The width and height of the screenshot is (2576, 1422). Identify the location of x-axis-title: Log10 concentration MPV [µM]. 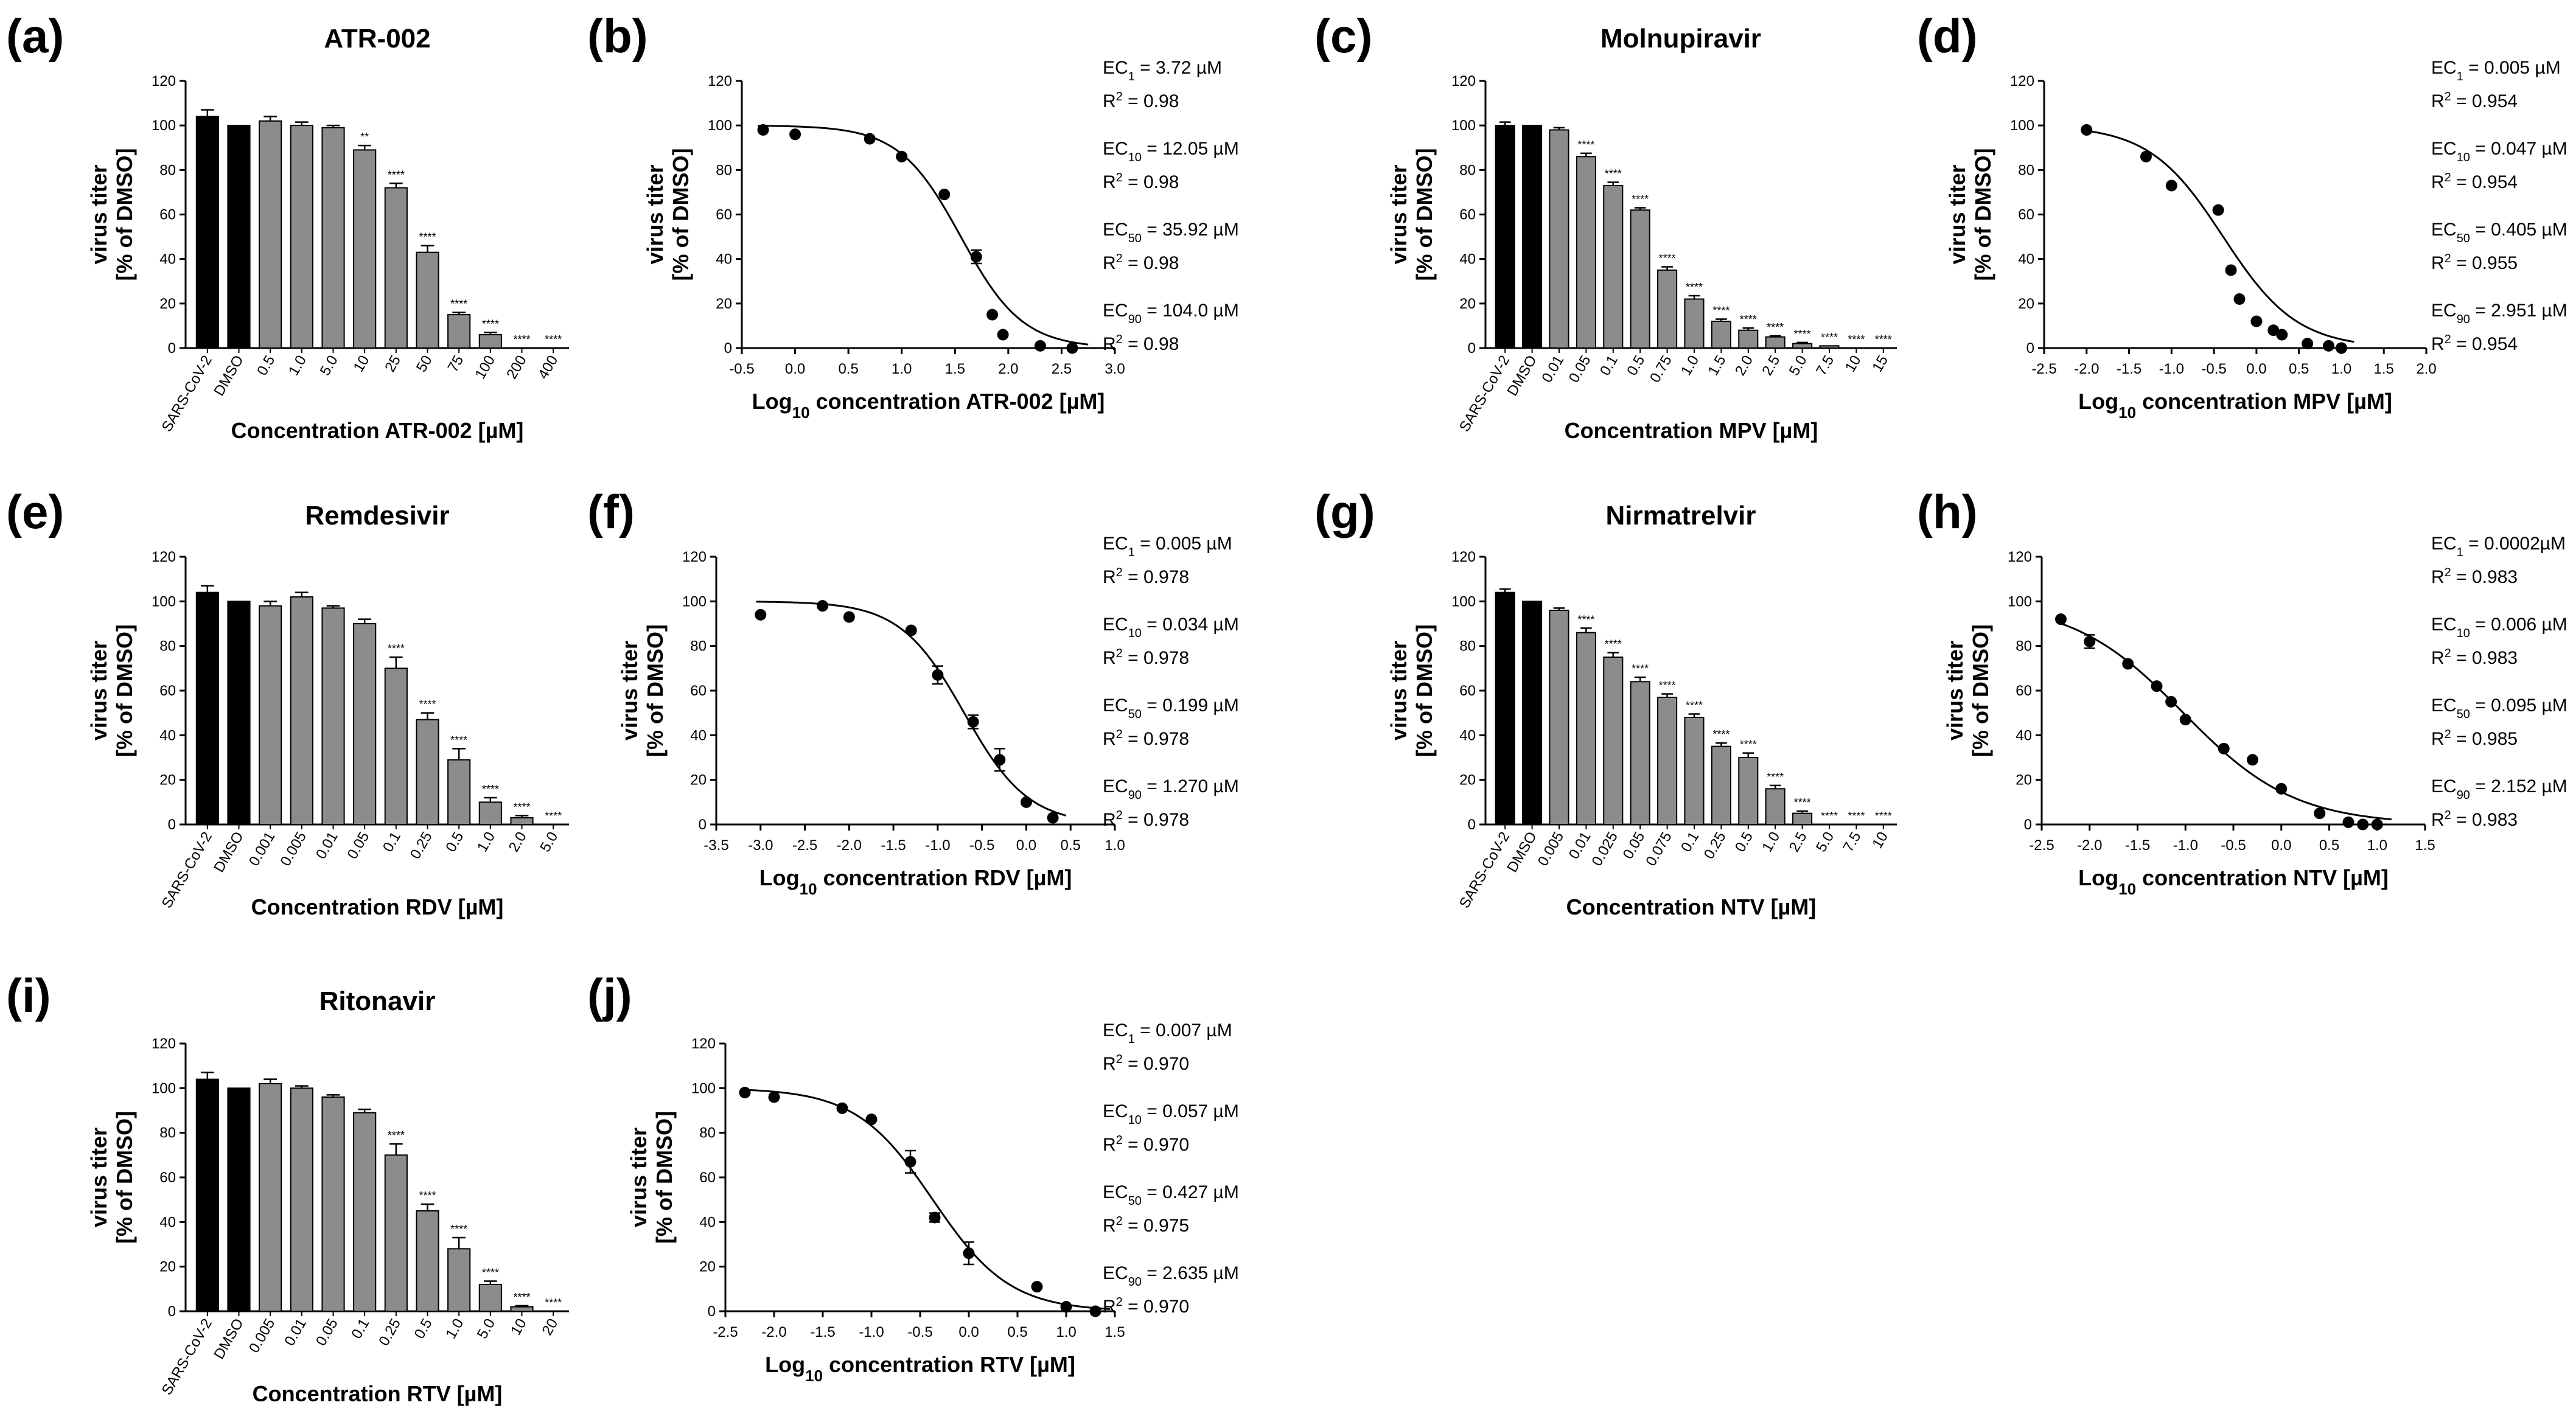
(2235, 406).